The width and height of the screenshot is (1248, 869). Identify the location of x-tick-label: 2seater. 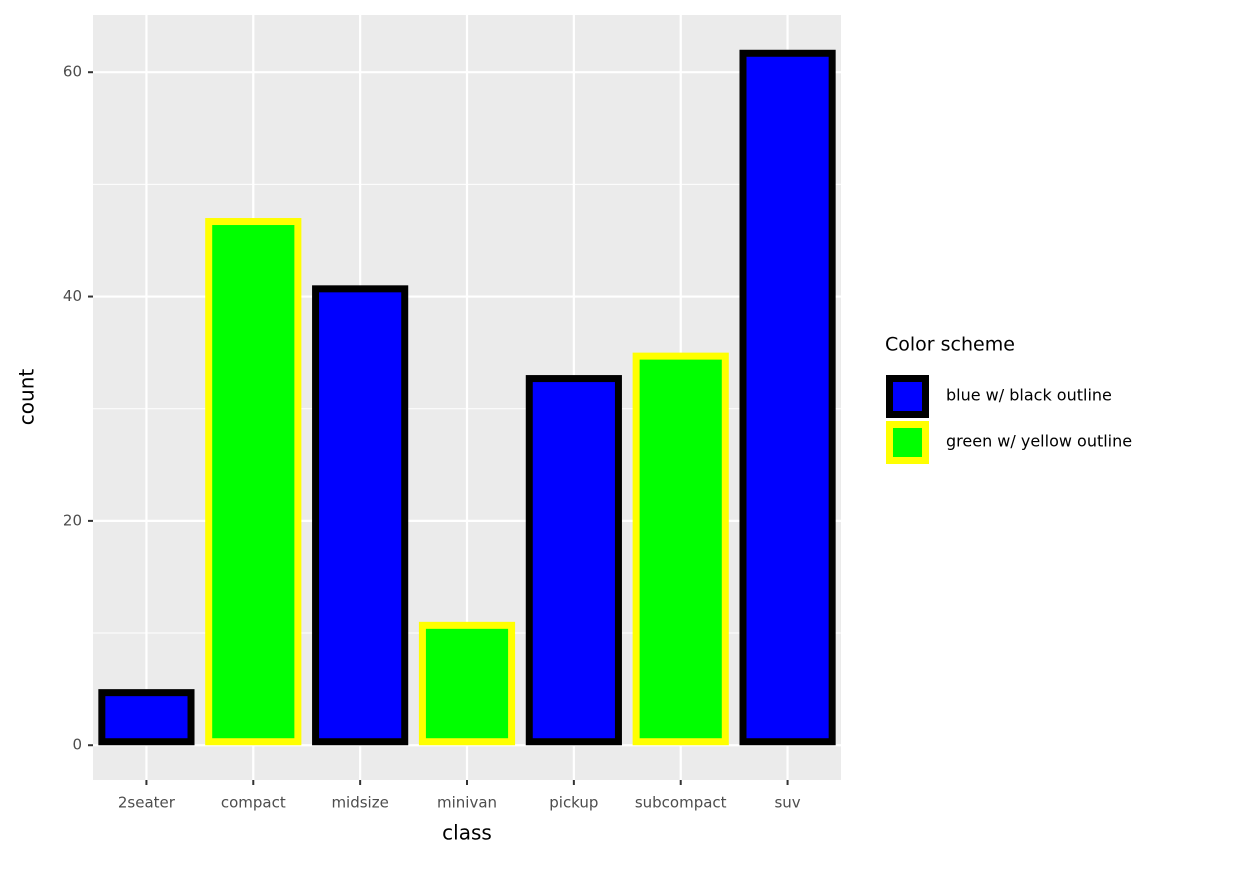
(147, 803).